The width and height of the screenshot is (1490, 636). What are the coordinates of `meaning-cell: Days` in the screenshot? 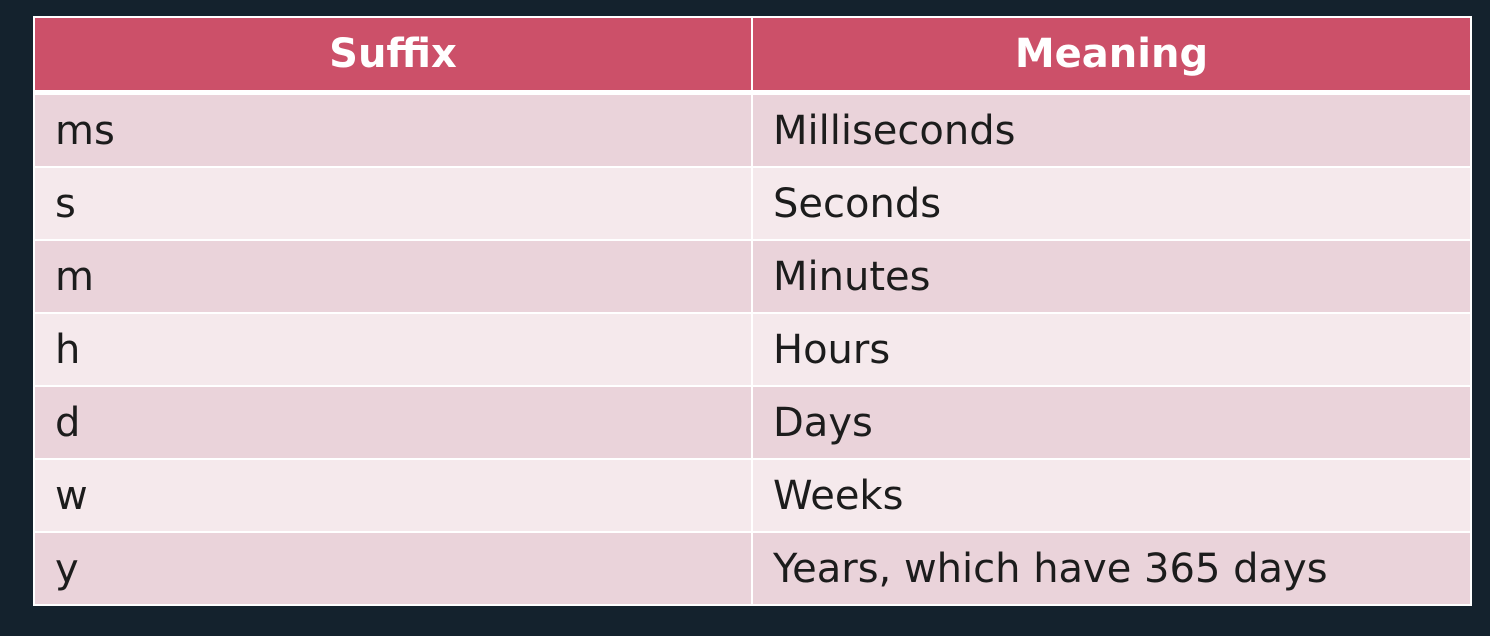 It's located at (1111, 422).